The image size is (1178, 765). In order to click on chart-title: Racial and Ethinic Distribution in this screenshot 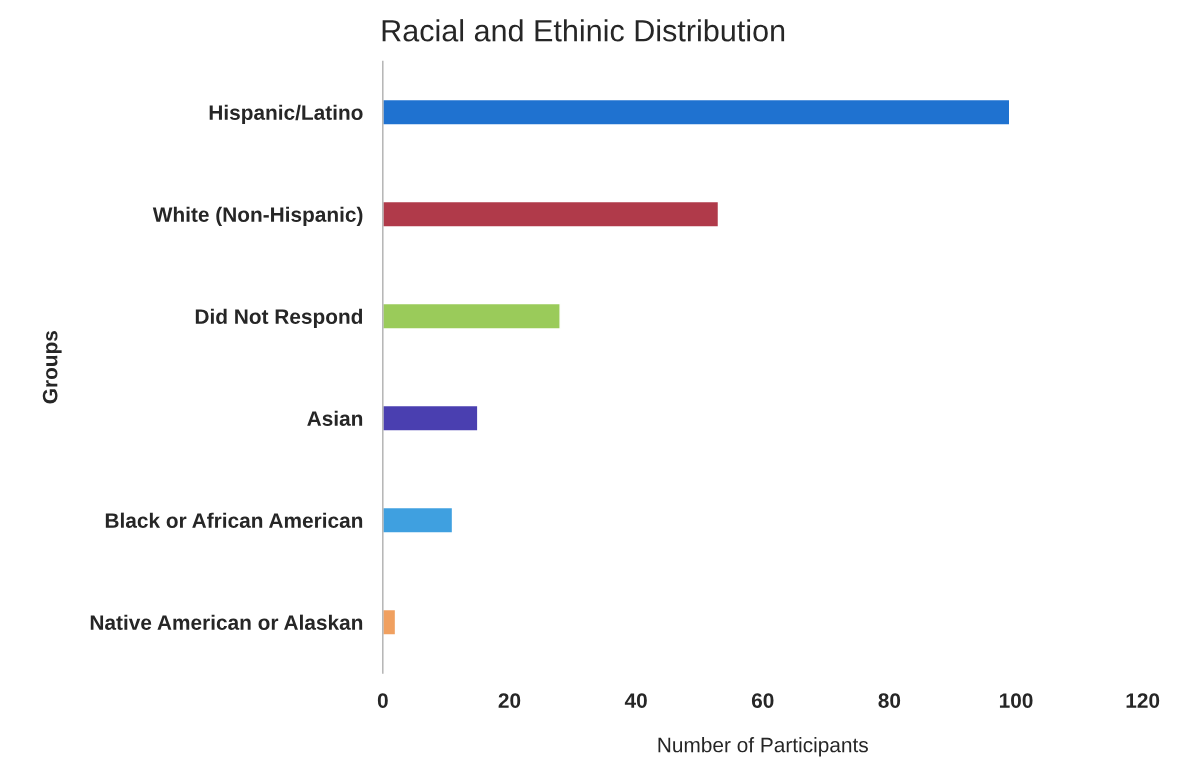, I will do `click(583, 30)`.